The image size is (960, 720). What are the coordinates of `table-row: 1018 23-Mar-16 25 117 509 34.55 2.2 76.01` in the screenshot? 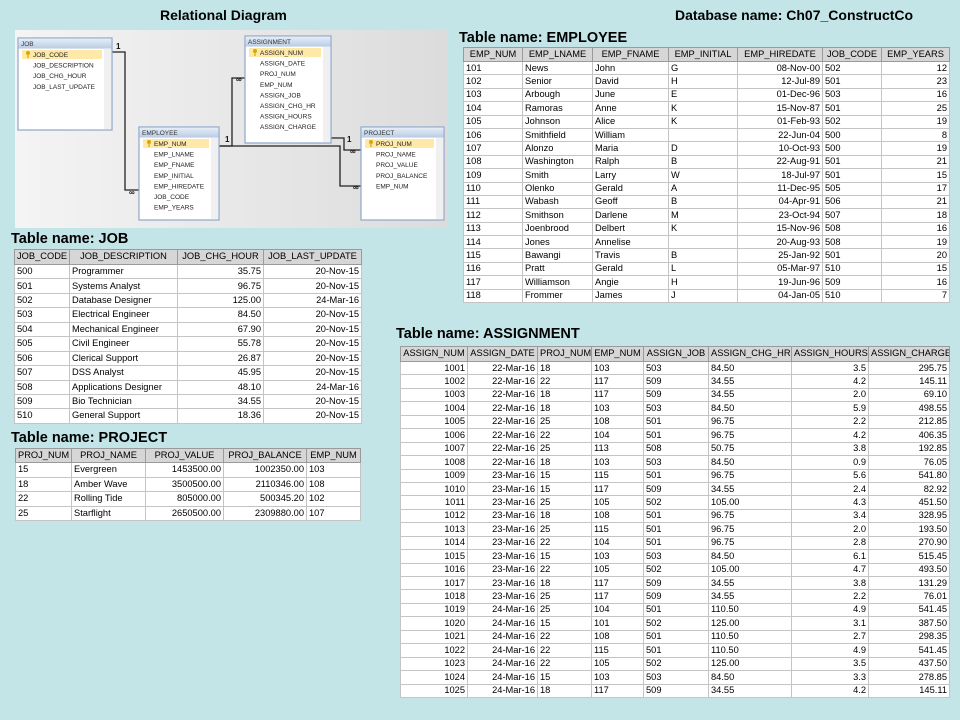 It's located at (675, 596).